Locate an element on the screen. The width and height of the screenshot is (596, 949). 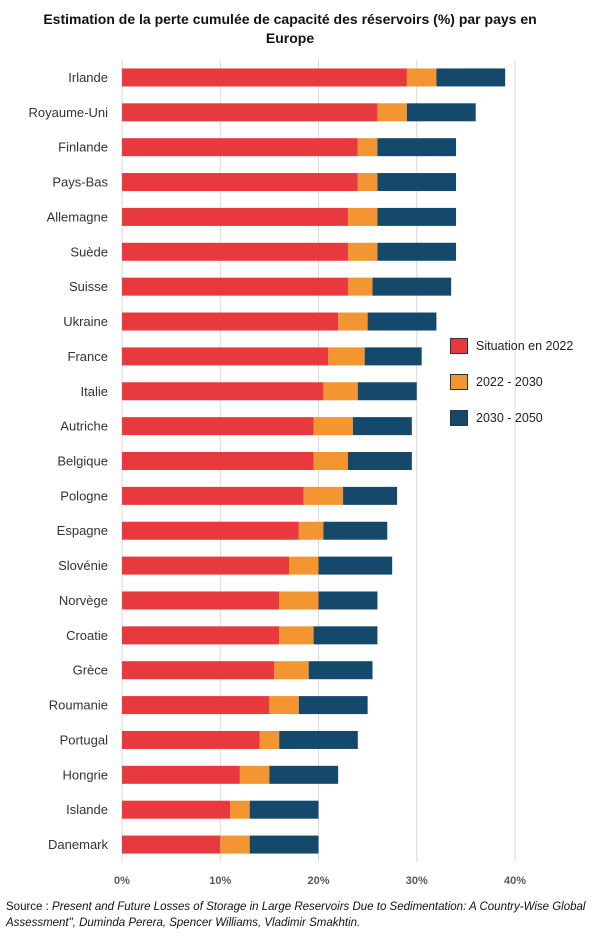
category-label: Croatie is located at coordinates (87, 635).